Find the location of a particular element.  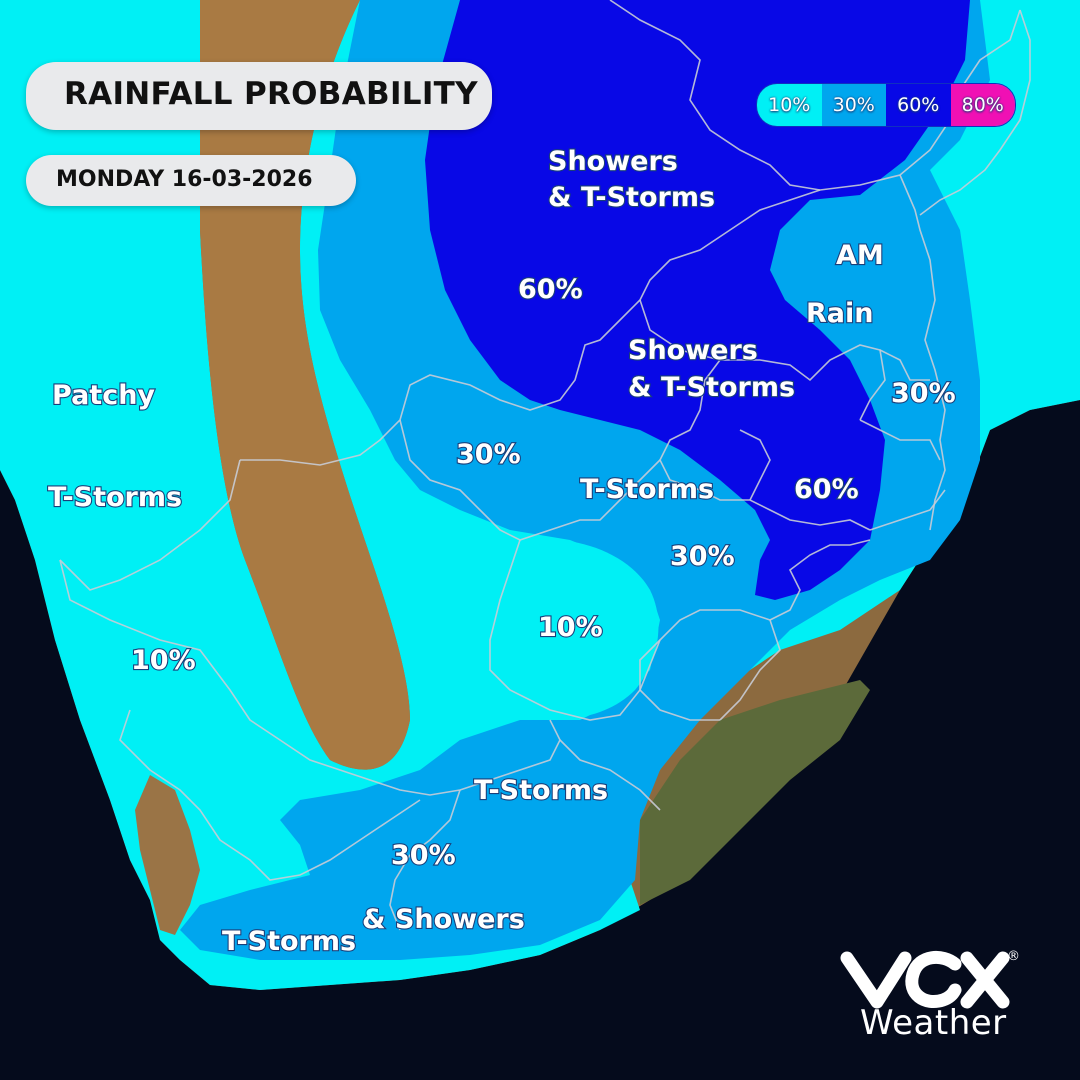

label-tstorms-south: T-Storms is located at coordinates (541, 790).